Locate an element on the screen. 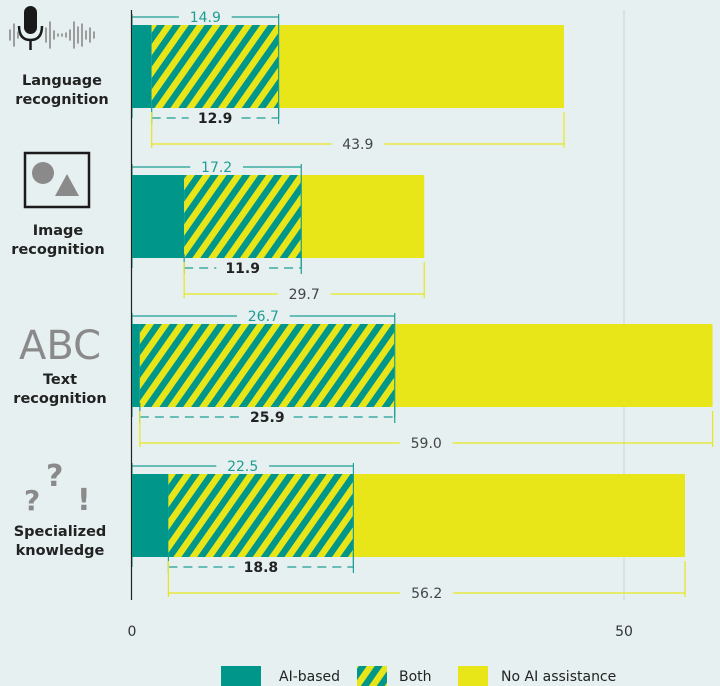  category-label-image-line2: recognition is located at coordinates (57, 250).